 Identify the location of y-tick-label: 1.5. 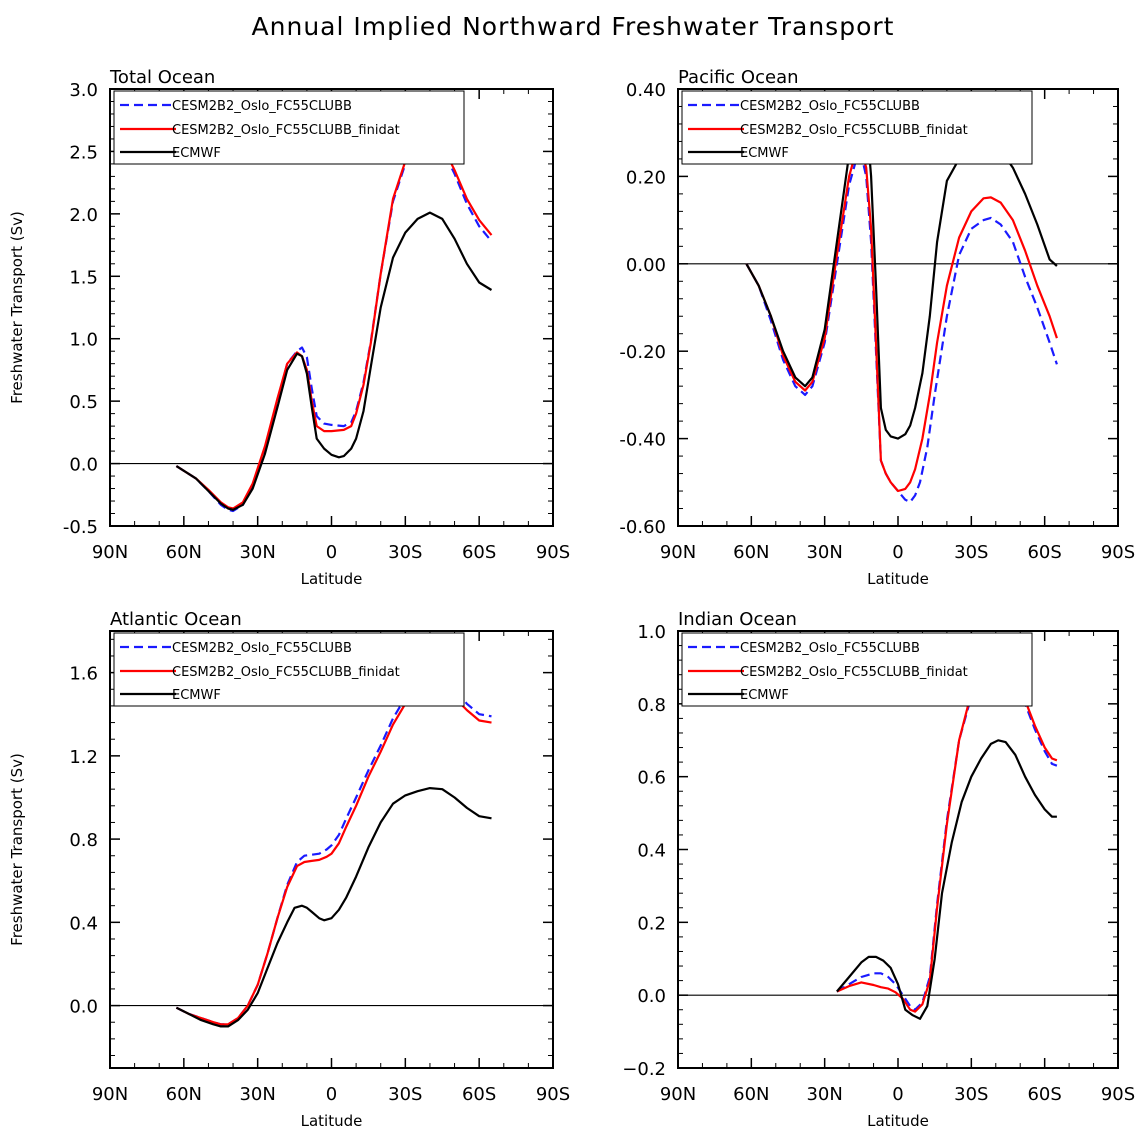
(83, 277).